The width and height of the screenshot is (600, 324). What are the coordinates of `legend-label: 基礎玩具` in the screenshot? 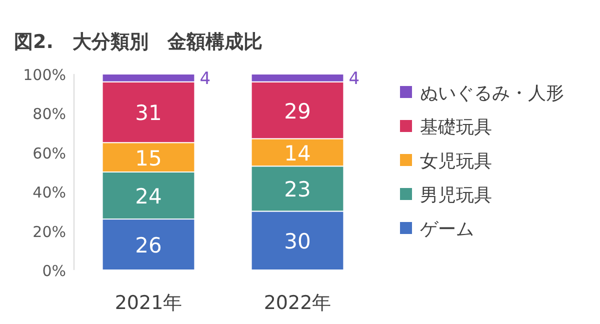 It's located at (456, 127).